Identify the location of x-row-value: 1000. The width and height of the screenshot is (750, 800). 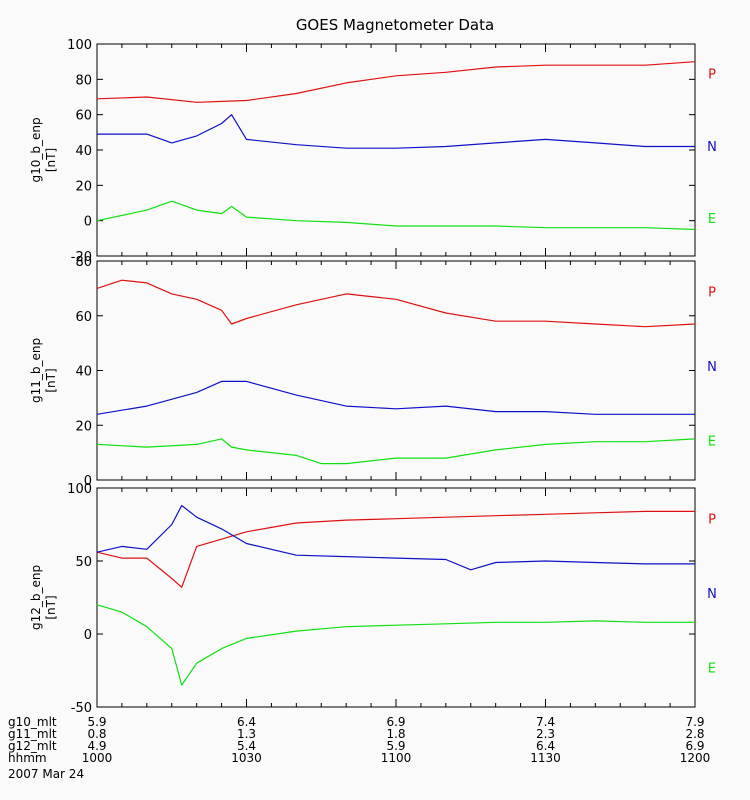
(97, 758).